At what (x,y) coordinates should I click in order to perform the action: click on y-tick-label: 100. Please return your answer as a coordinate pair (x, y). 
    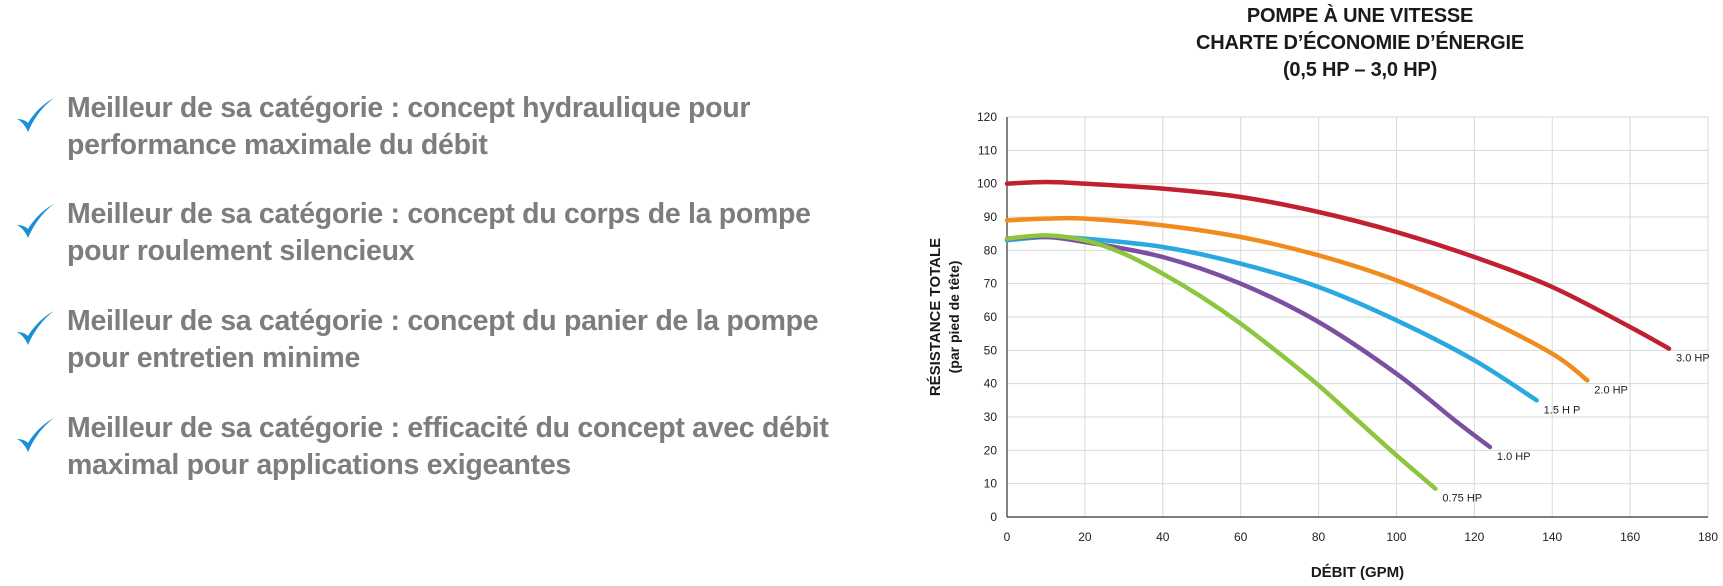
    Looking at the image, I should click on (987, 184).